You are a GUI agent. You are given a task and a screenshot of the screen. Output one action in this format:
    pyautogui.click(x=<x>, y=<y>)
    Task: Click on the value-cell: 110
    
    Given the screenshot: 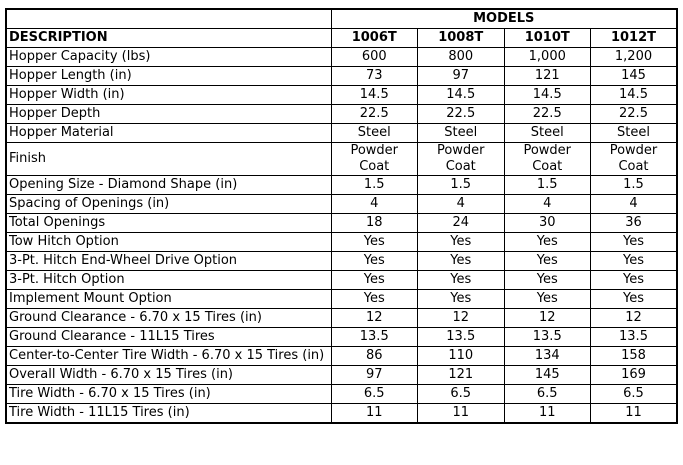 What is the action you would take?
    pyautogui.click(x=461, y=356)
    